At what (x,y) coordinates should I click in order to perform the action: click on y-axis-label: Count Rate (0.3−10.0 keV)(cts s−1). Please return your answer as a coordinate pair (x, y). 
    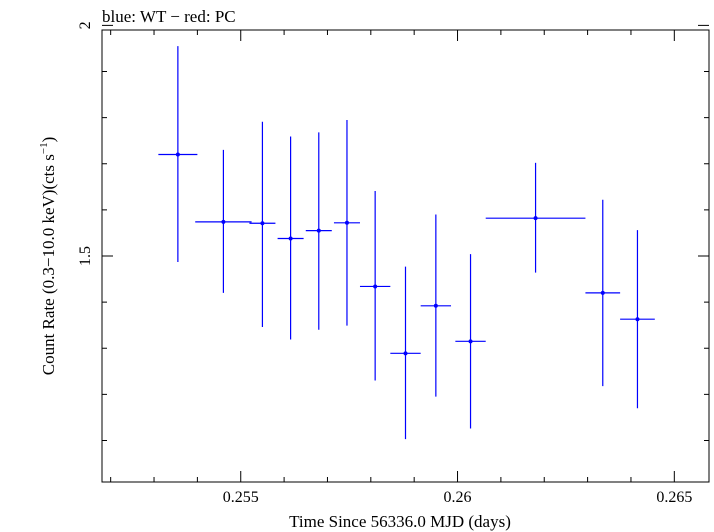
    Looking at the image, I should click on (48, 256).